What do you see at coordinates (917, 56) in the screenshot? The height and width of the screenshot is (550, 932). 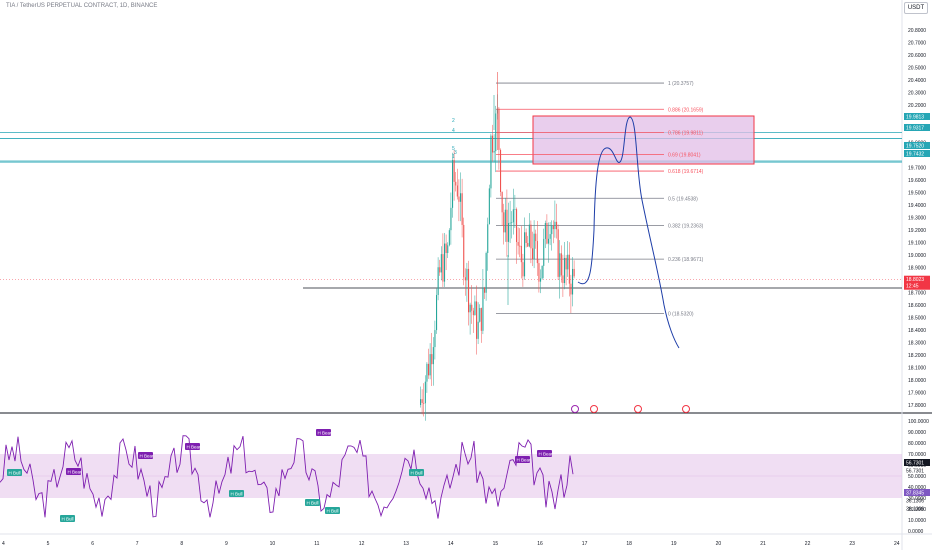 I see `price-tick-label: 20.6000` at bounding box center [917, 56].